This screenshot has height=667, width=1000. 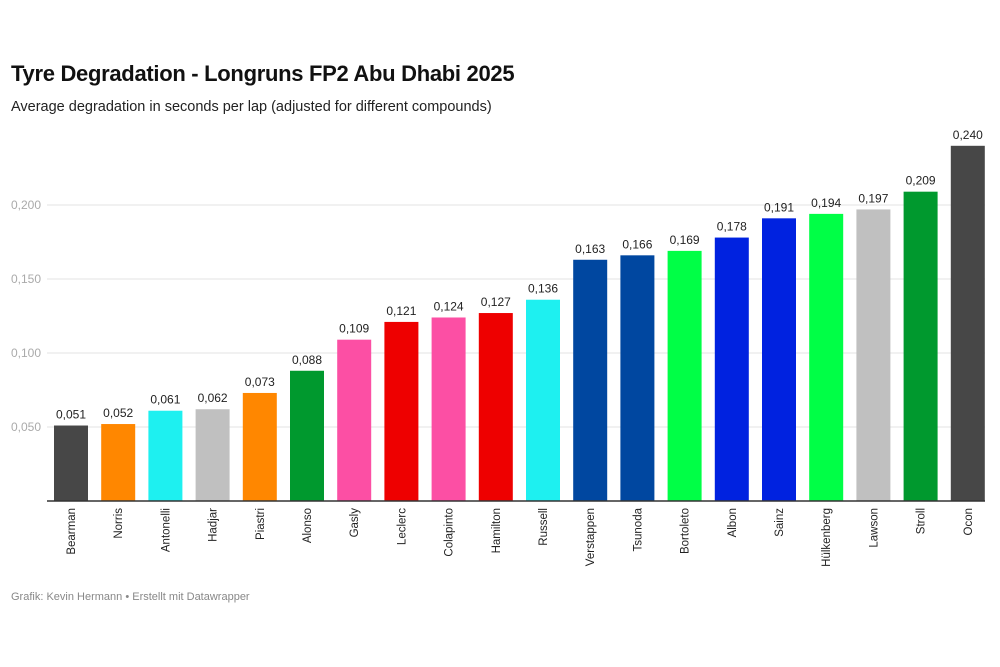 What do you see at coordinates (543, 289) in the screenshot?
I see `value-label: 0,136` at bounding box center [543, 289].